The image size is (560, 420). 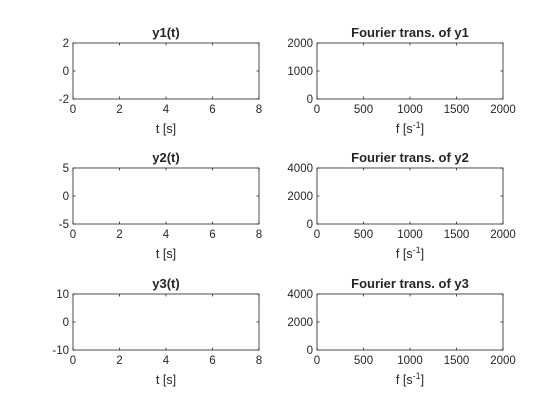 I want to click on chart-title: y3(t), so click(x=165, y=283).